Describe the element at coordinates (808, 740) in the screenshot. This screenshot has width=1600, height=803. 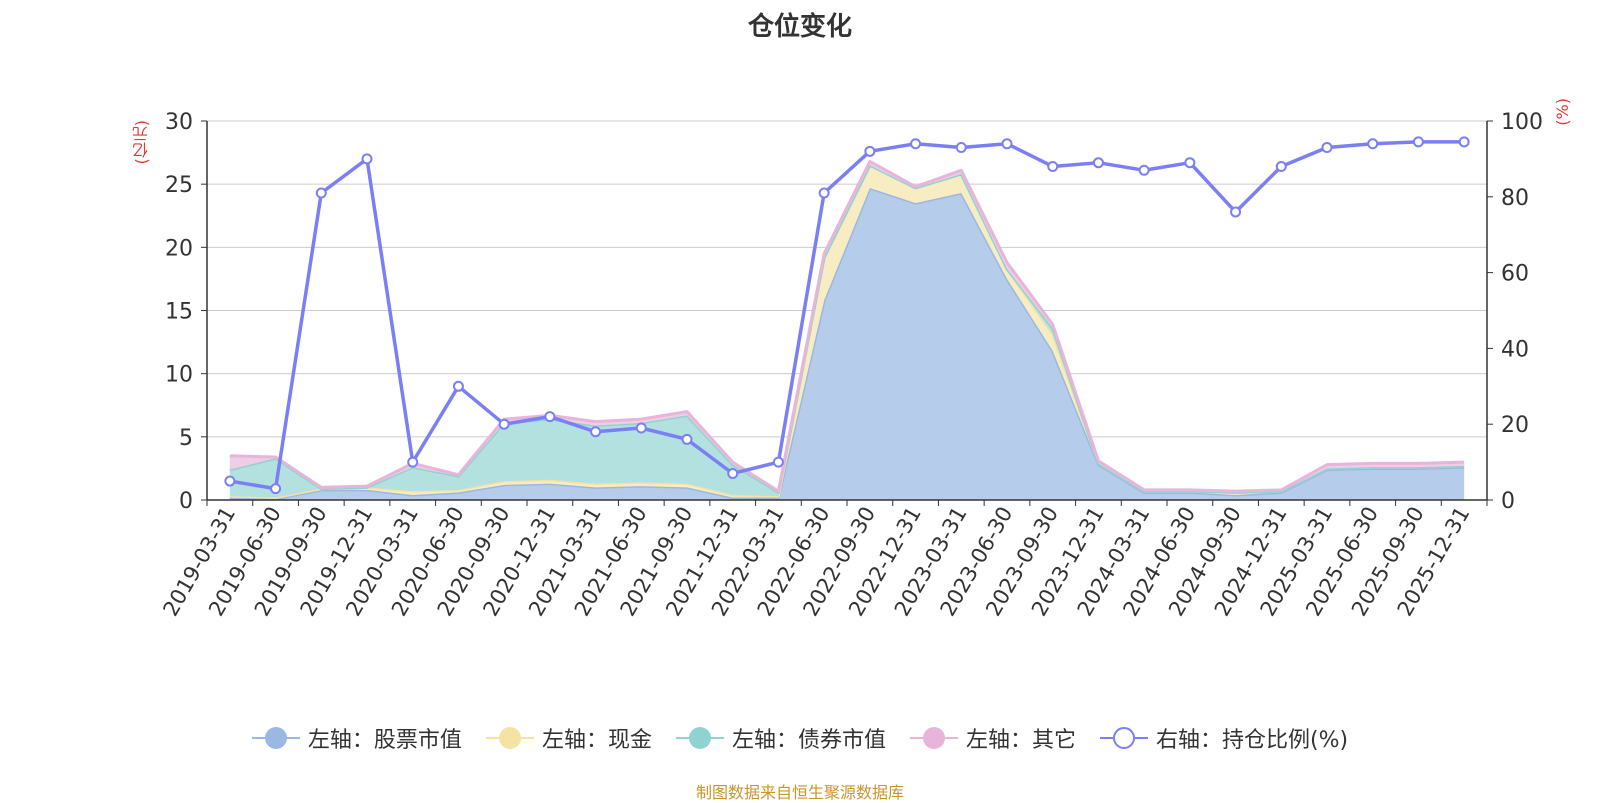
I see `legend-label: 左轴：债券市值` at that location.